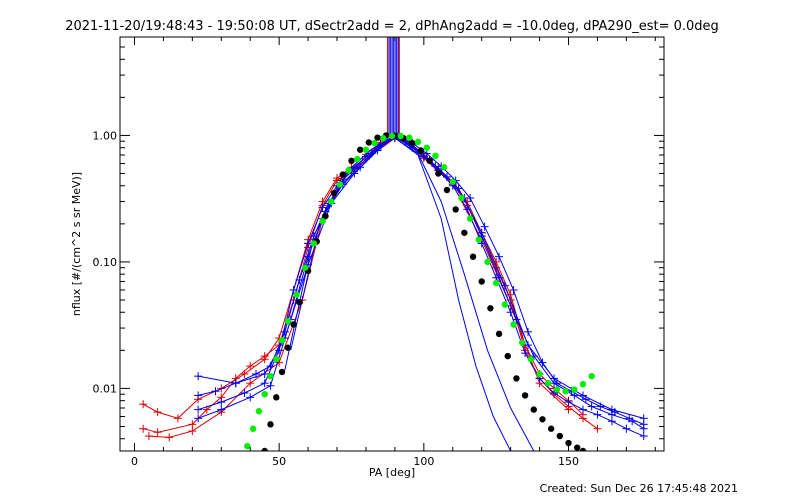 The width and height of the screenshot is (800, 500). I want to click on x-tick-label: 0, so click(134, 461).